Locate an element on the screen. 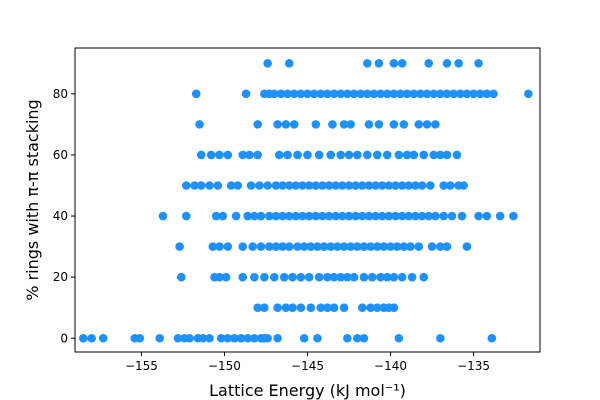 The height and width of the screenshot is (400, 600). y-tick-label: 40 is located at coordinates (60, 216).